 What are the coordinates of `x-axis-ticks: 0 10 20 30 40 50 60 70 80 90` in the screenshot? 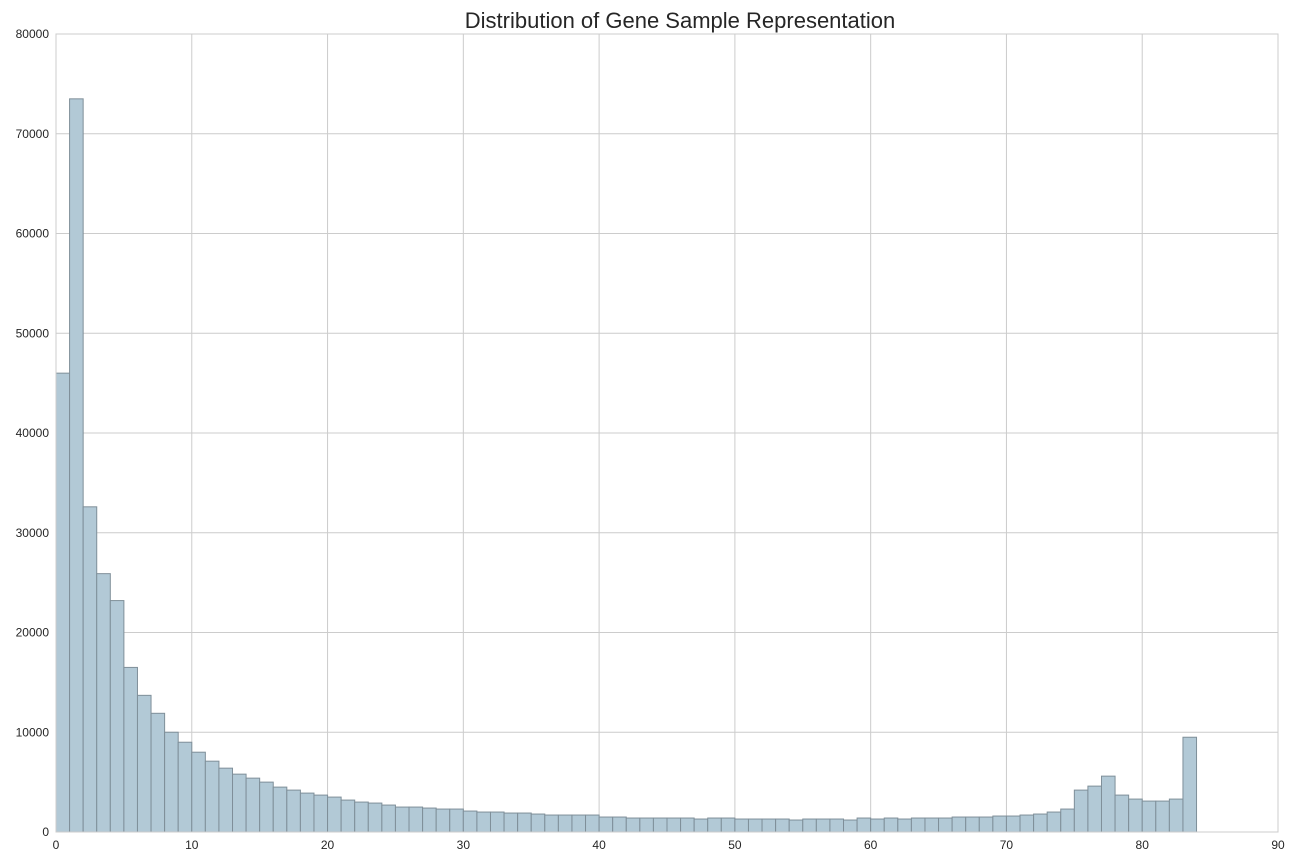 It's located at (669, 845).